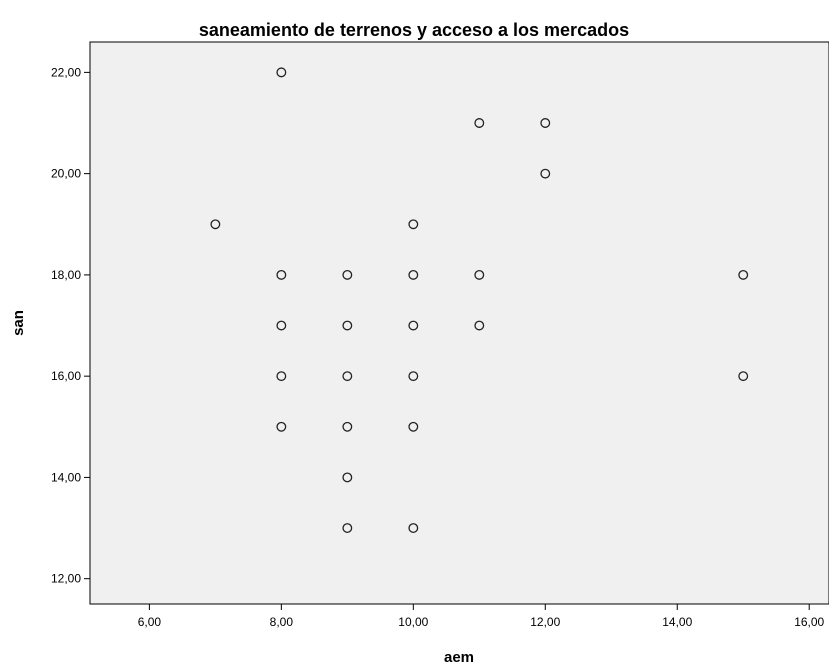  I want to click on x-axis: 6,00 8,00 10,00 12,00 14,00 16,00, so click(481, 616).